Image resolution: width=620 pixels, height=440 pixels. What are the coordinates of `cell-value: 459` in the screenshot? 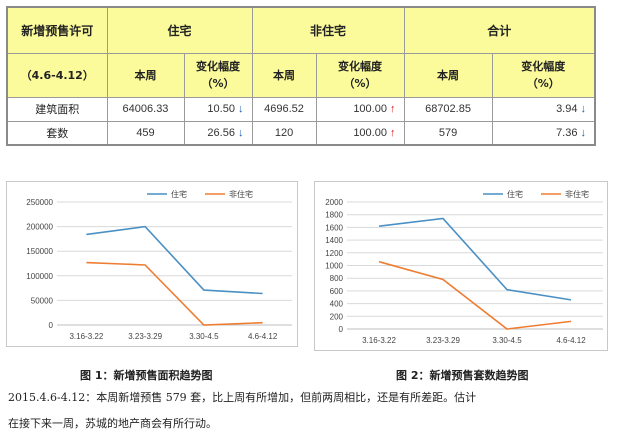 It's located at (145, 133).